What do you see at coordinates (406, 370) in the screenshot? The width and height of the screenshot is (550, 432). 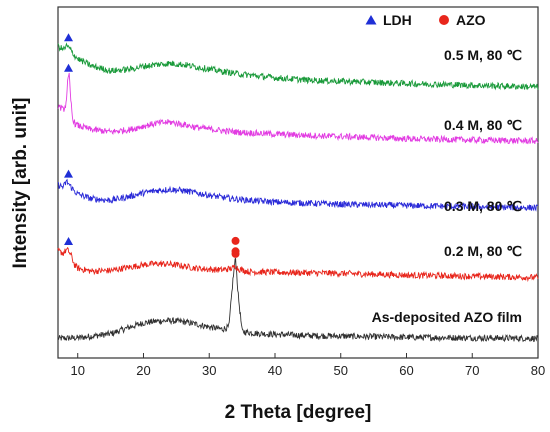 I see `x-tick-label-60: 60` at bounding box center [406, 370].